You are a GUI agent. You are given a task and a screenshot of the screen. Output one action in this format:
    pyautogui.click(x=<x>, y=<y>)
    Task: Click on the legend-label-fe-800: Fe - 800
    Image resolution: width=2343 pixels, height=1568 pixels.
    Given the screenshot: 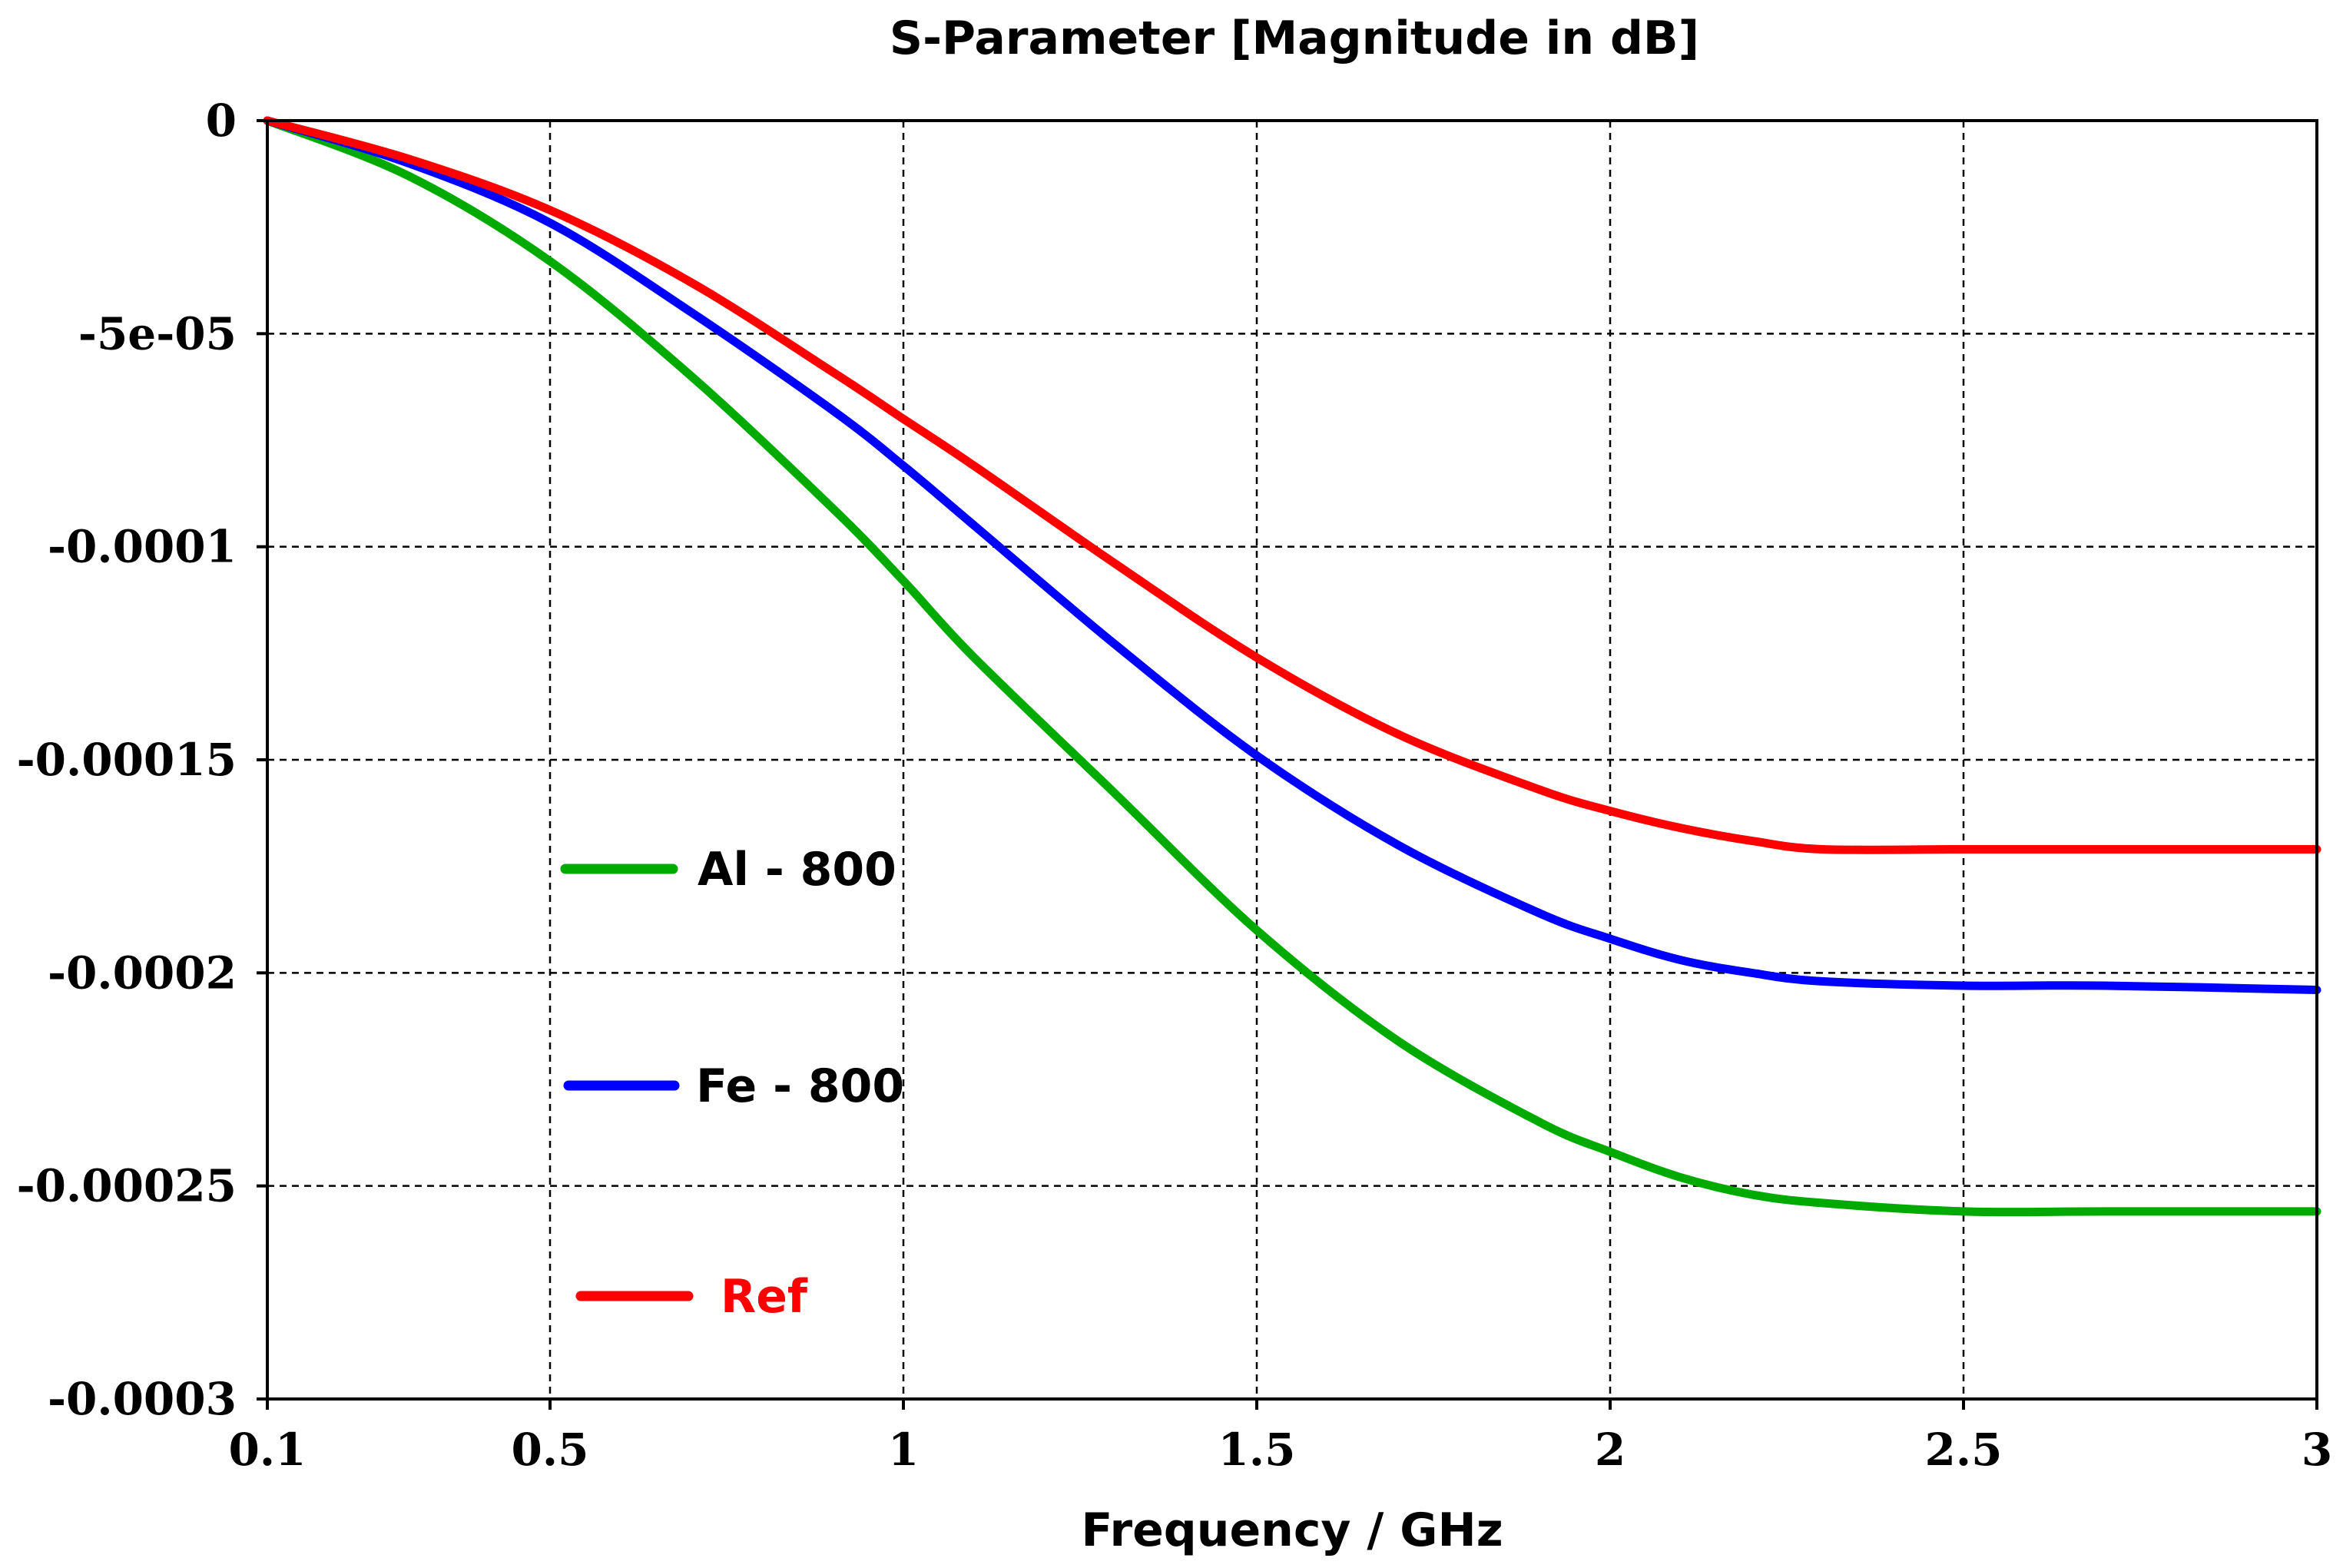 What is the action you would take?
    pyautogui.click(x=800, y=1086)
    